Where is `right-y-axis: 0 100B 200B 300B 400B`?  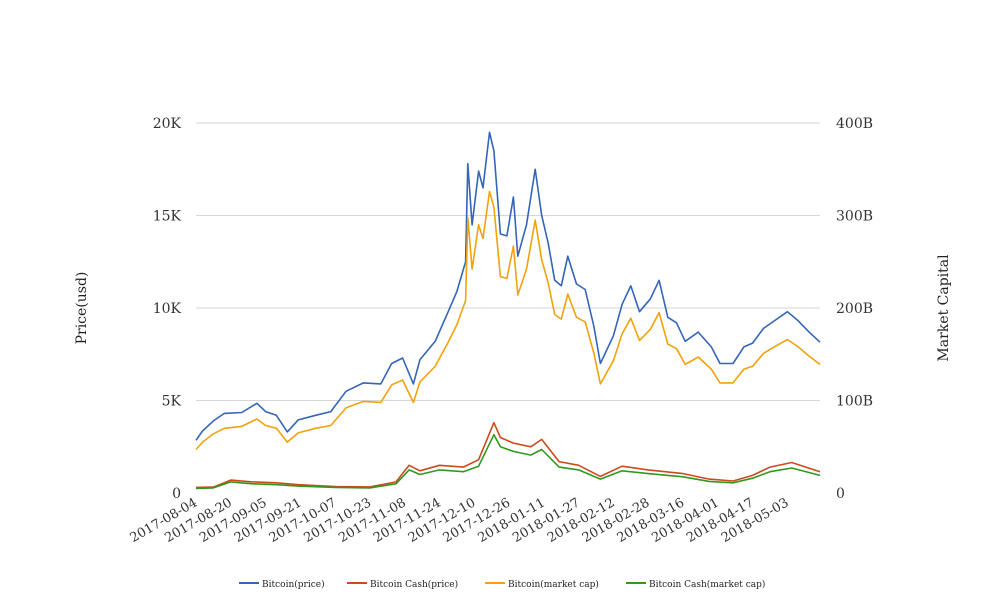
right-y-axis: 0 100B 200B 300B 400B is located at coordinates (854, 309).